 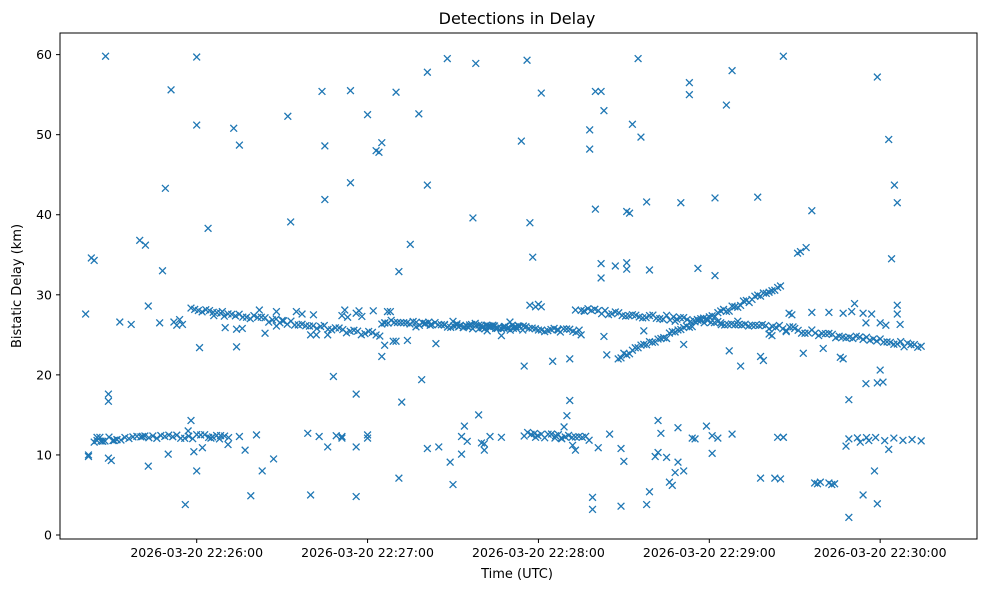 What do you see at coordinates (44, 454) in the screenshot?
I see `y-tick-label: 10` at bounding box center [44, 454].